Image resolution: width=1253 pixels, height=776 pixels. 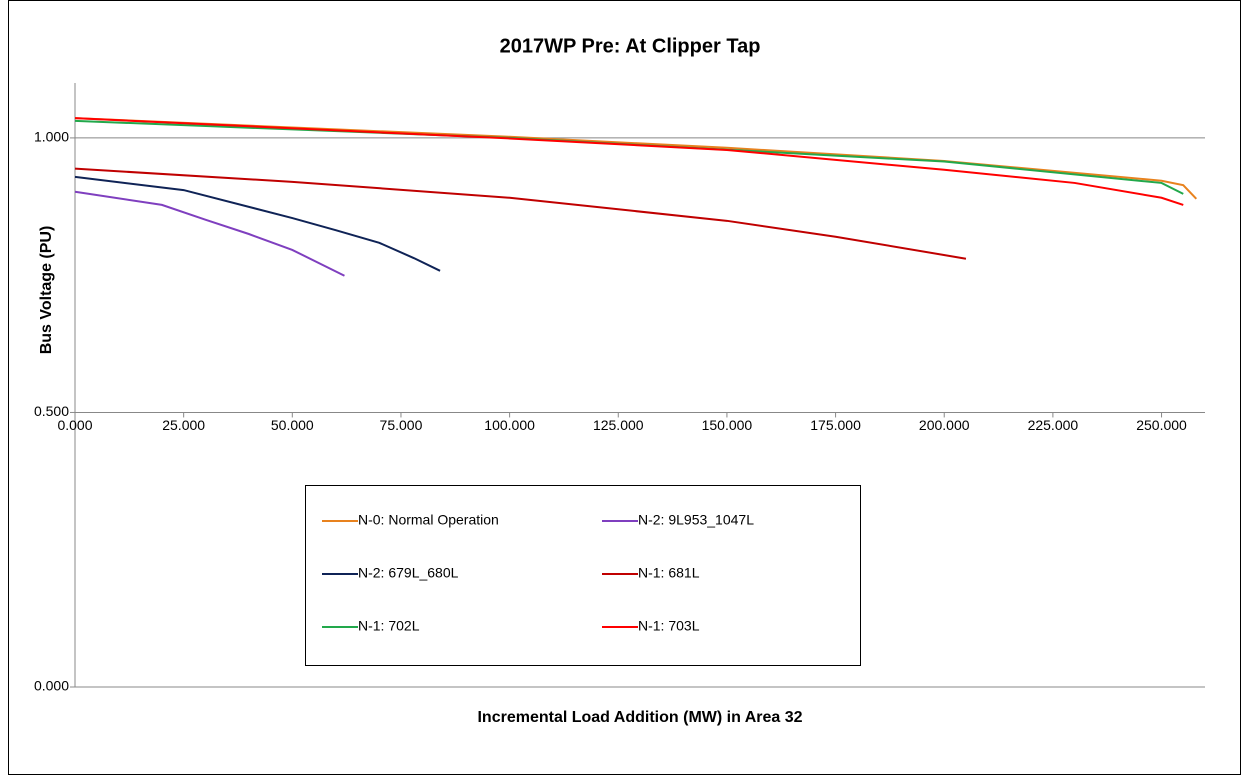 What do you see at coordinates (696, 520) in the screenshot?
I see `legend-label: N-2: 9L953_1047L` at bounding box center [696, 520].